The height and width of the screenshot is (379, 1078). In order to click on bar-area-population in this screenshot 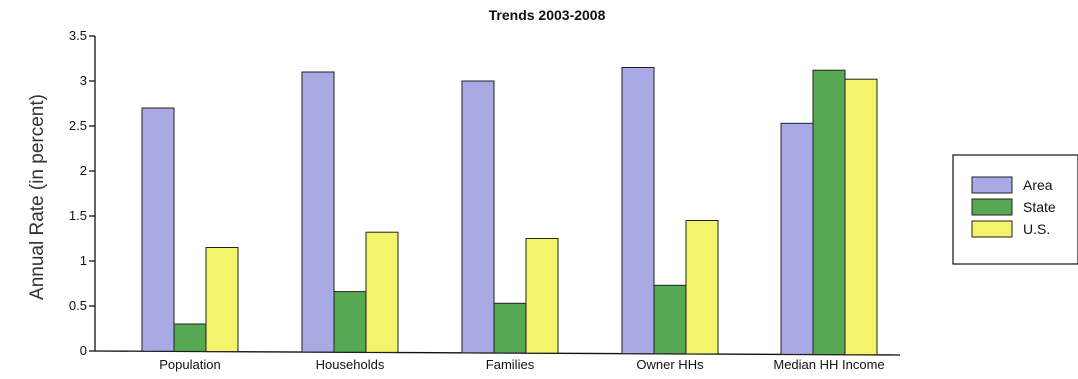, I will do `click(158, 229)`.